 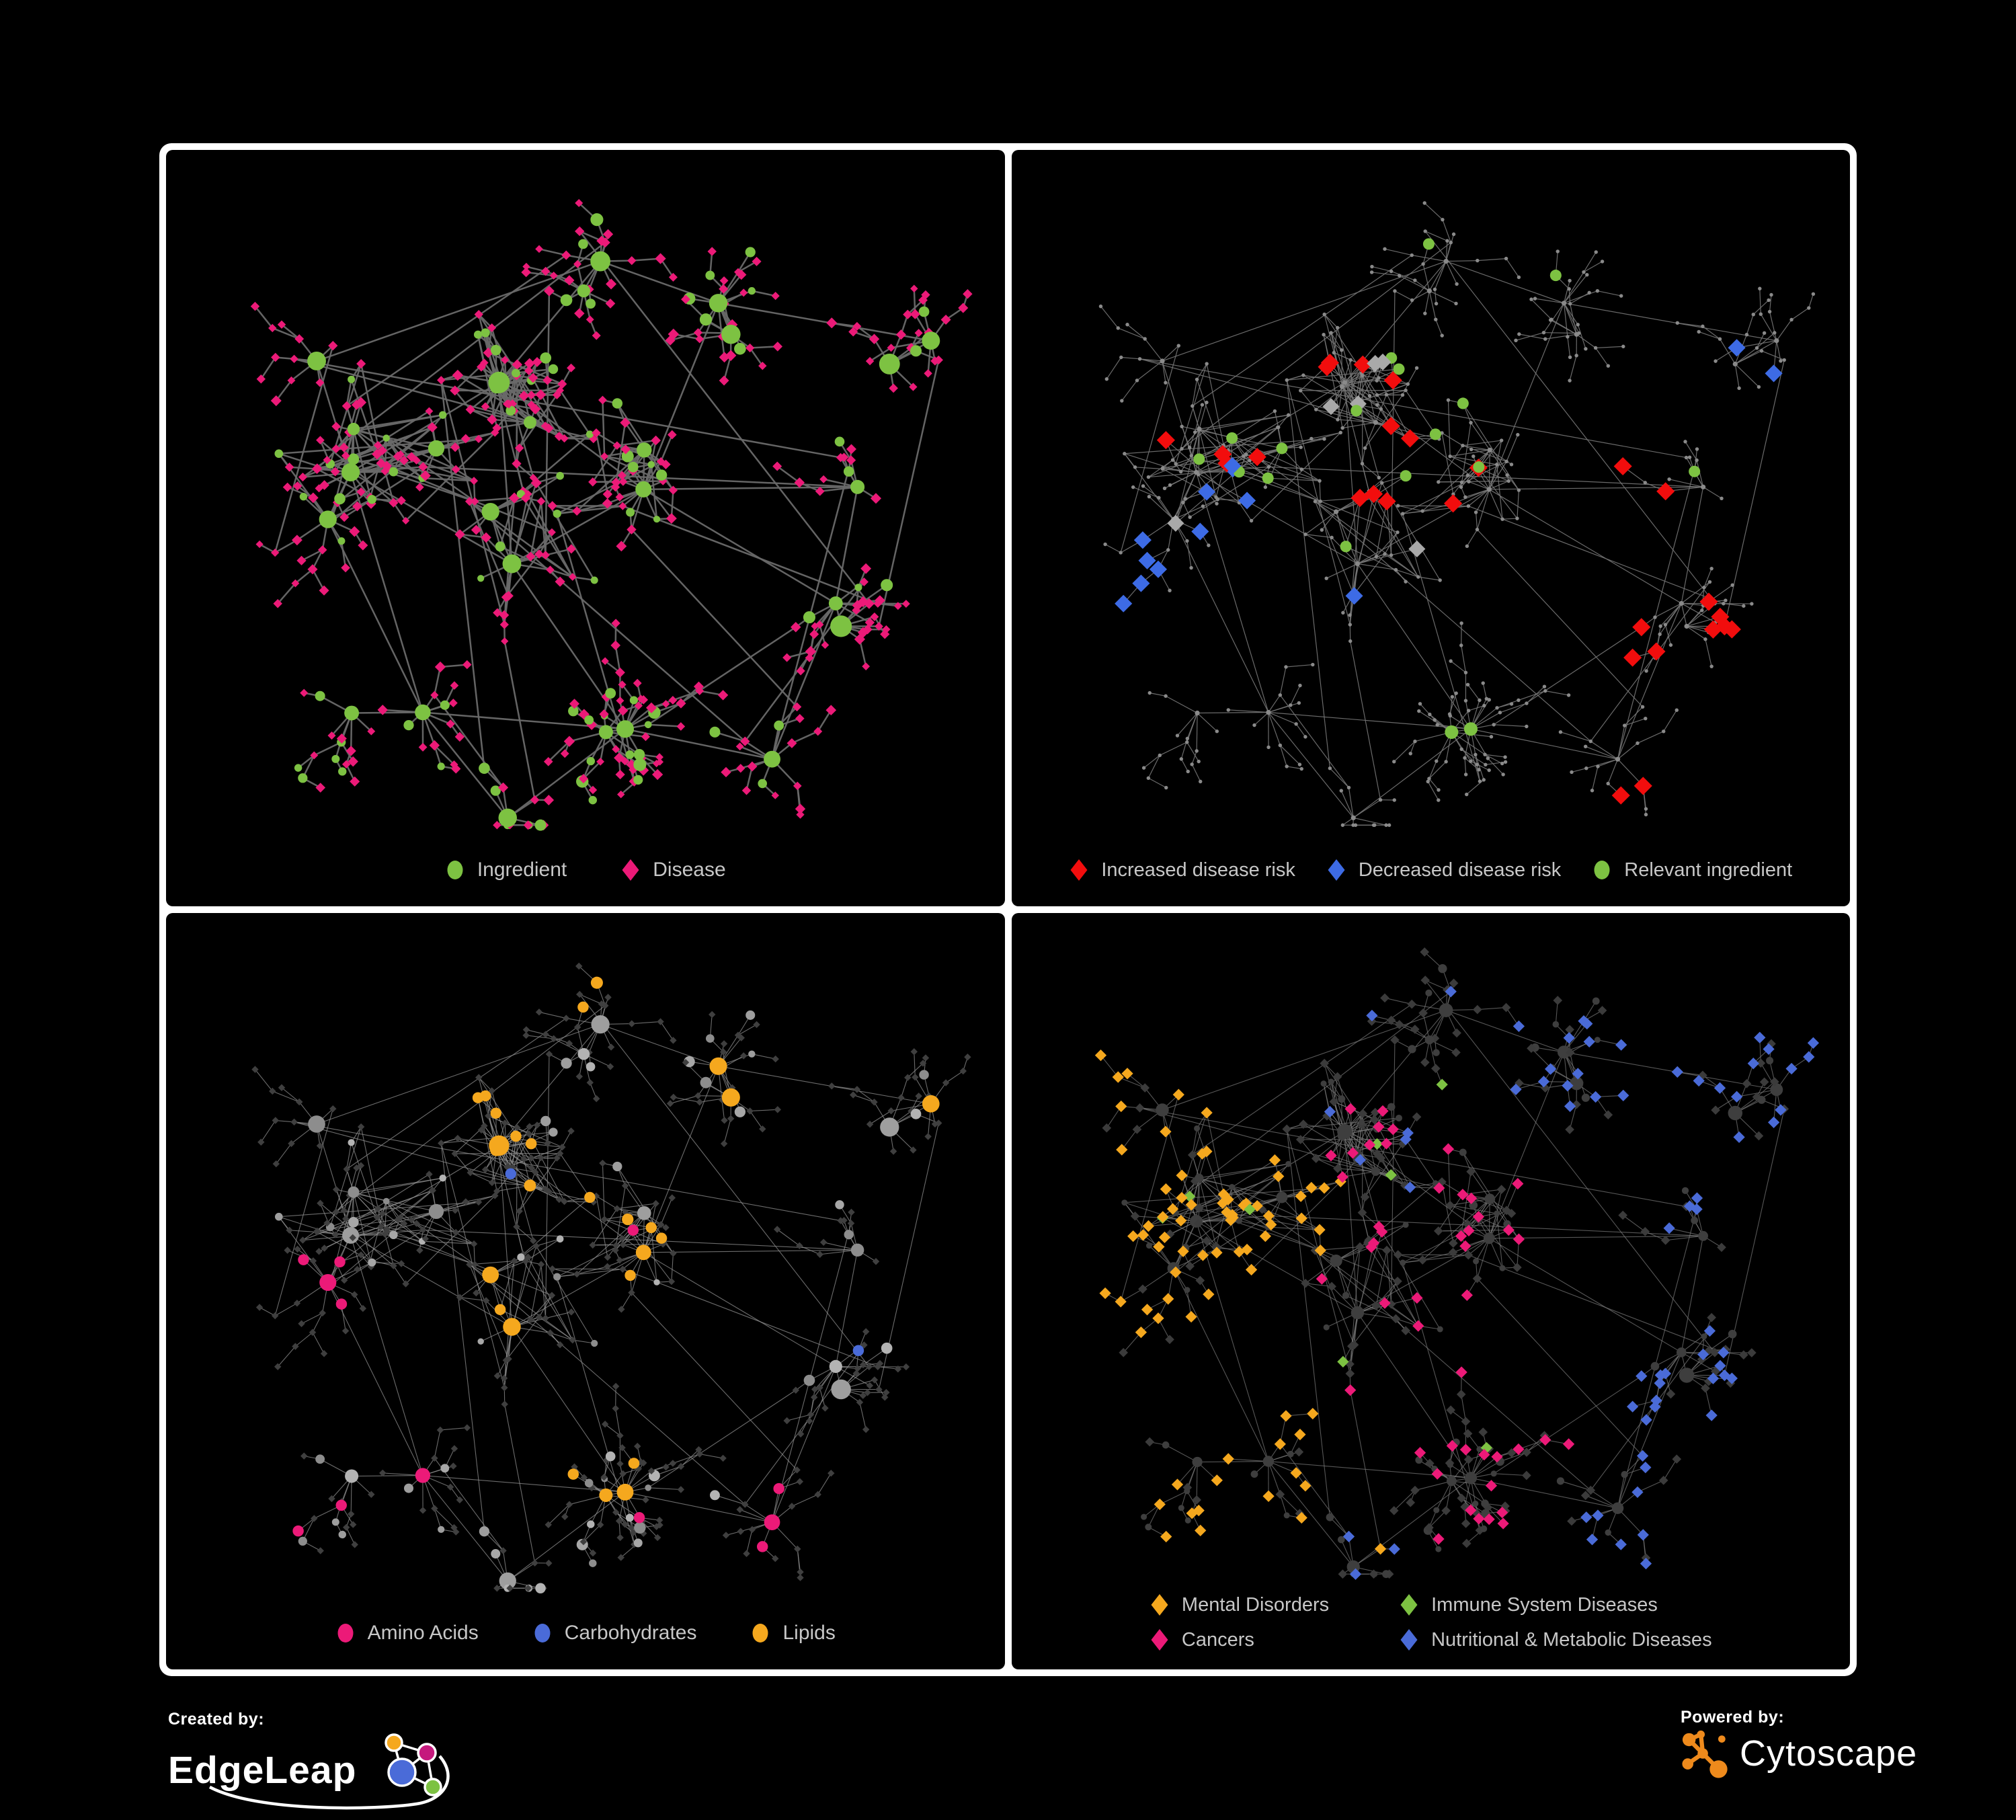 What do you see at coordinates (262, 1770) in the screenshot?
I see `edgeleap-wordmark: EdgeLeap` at bounding box center [262, 1770].